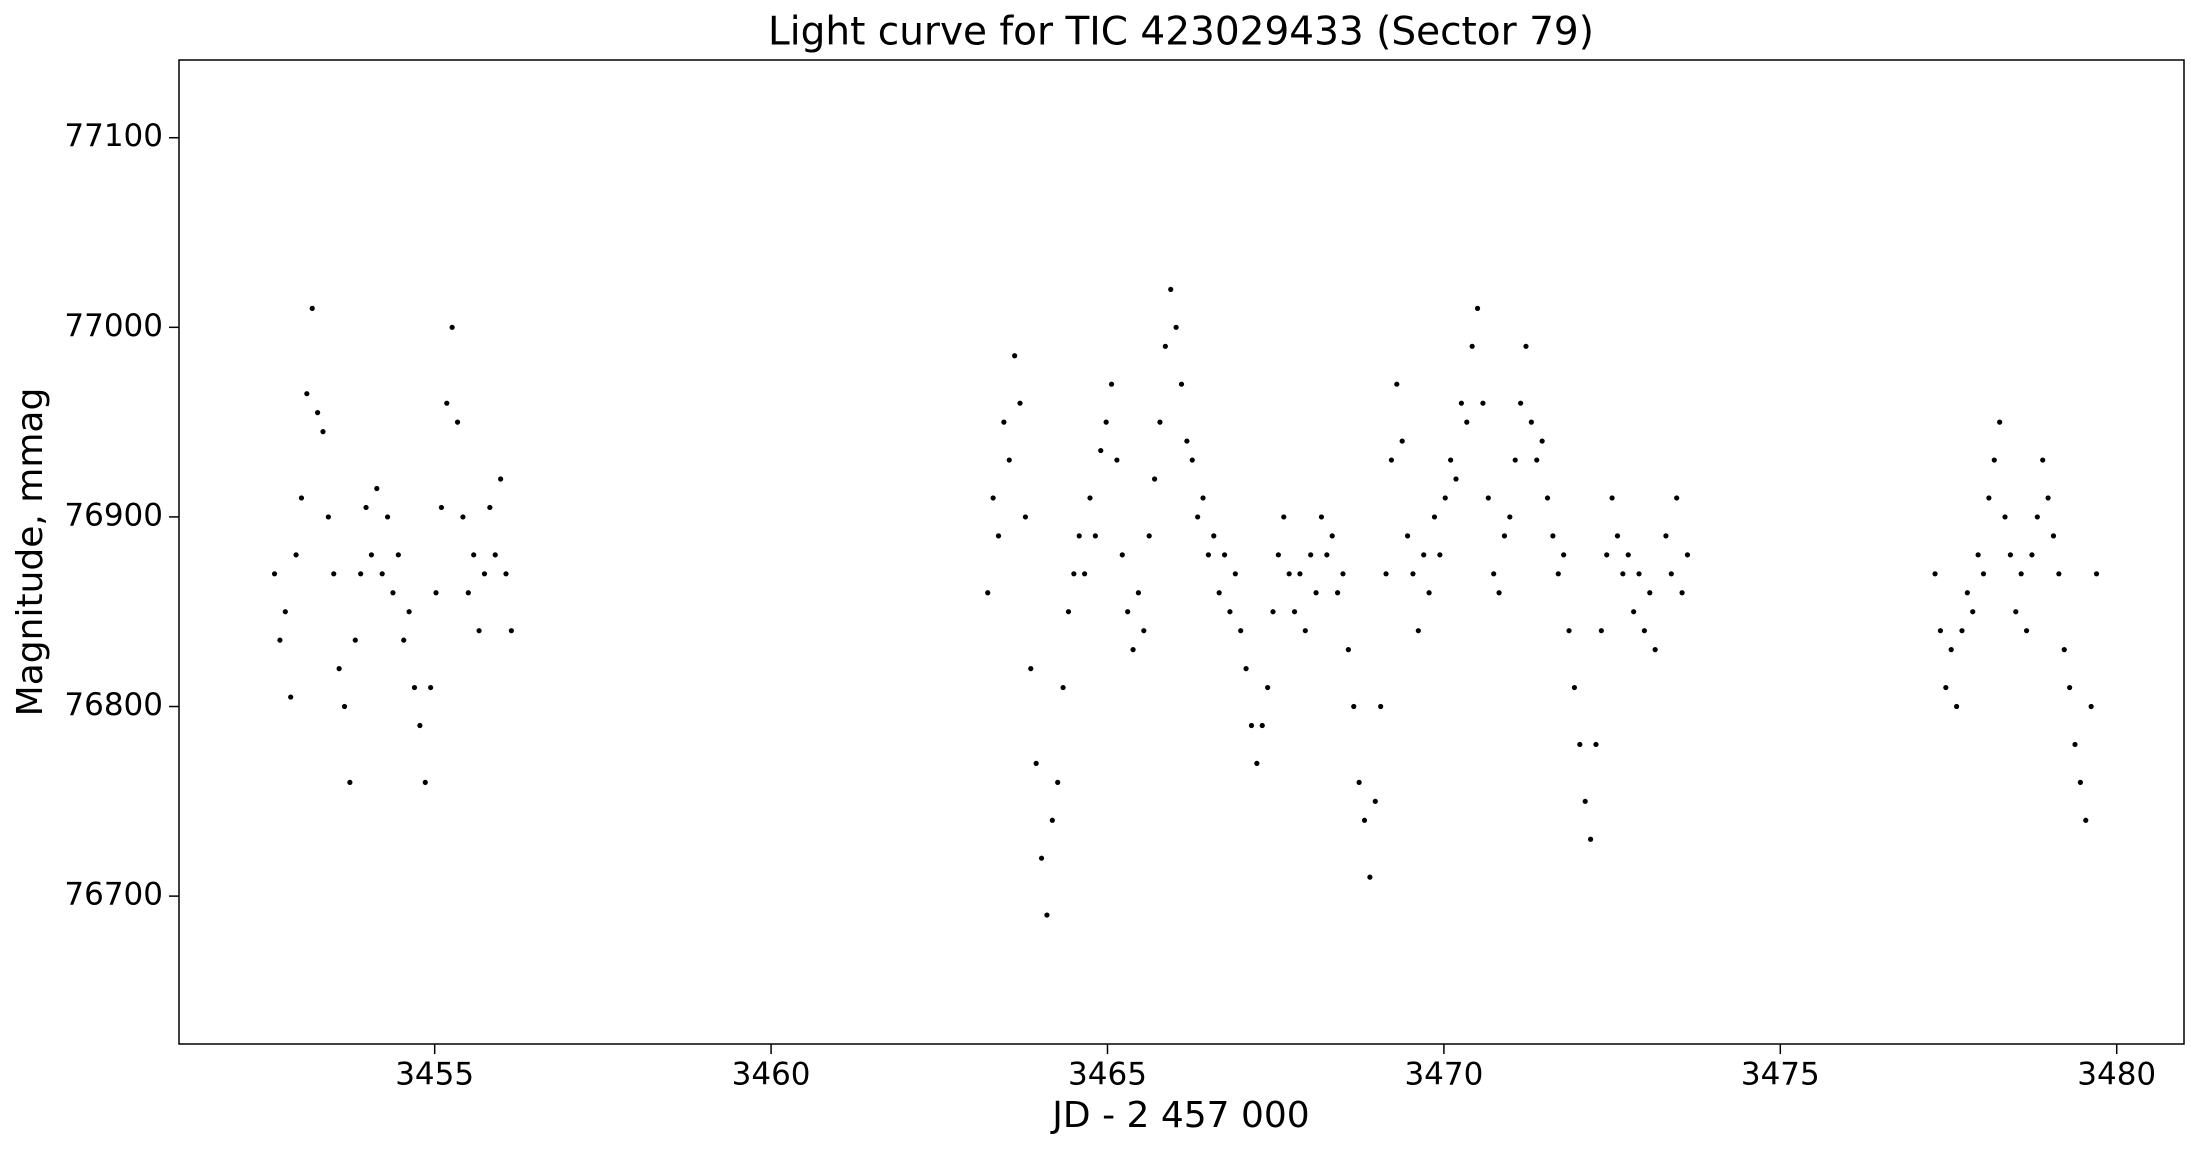  I want to click on x-tick-label: 3455, so click(434, 1075).